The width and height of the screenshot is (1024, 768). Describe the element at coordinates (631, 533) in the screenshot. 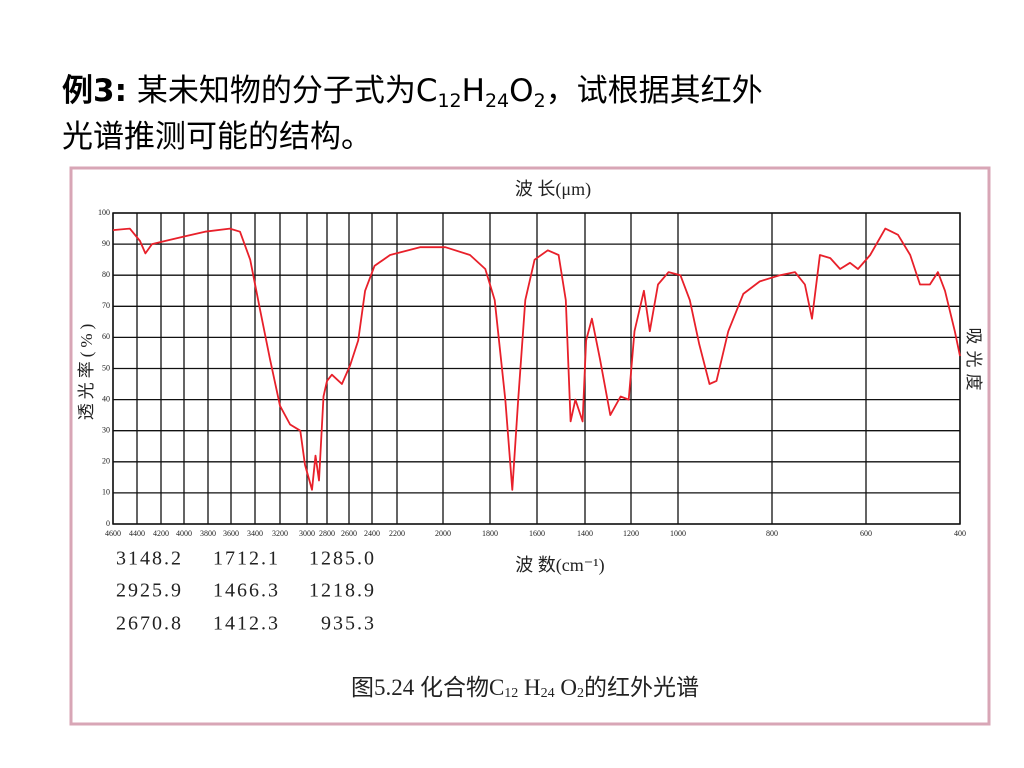

I see `x-tick-label: 1200` at that location.